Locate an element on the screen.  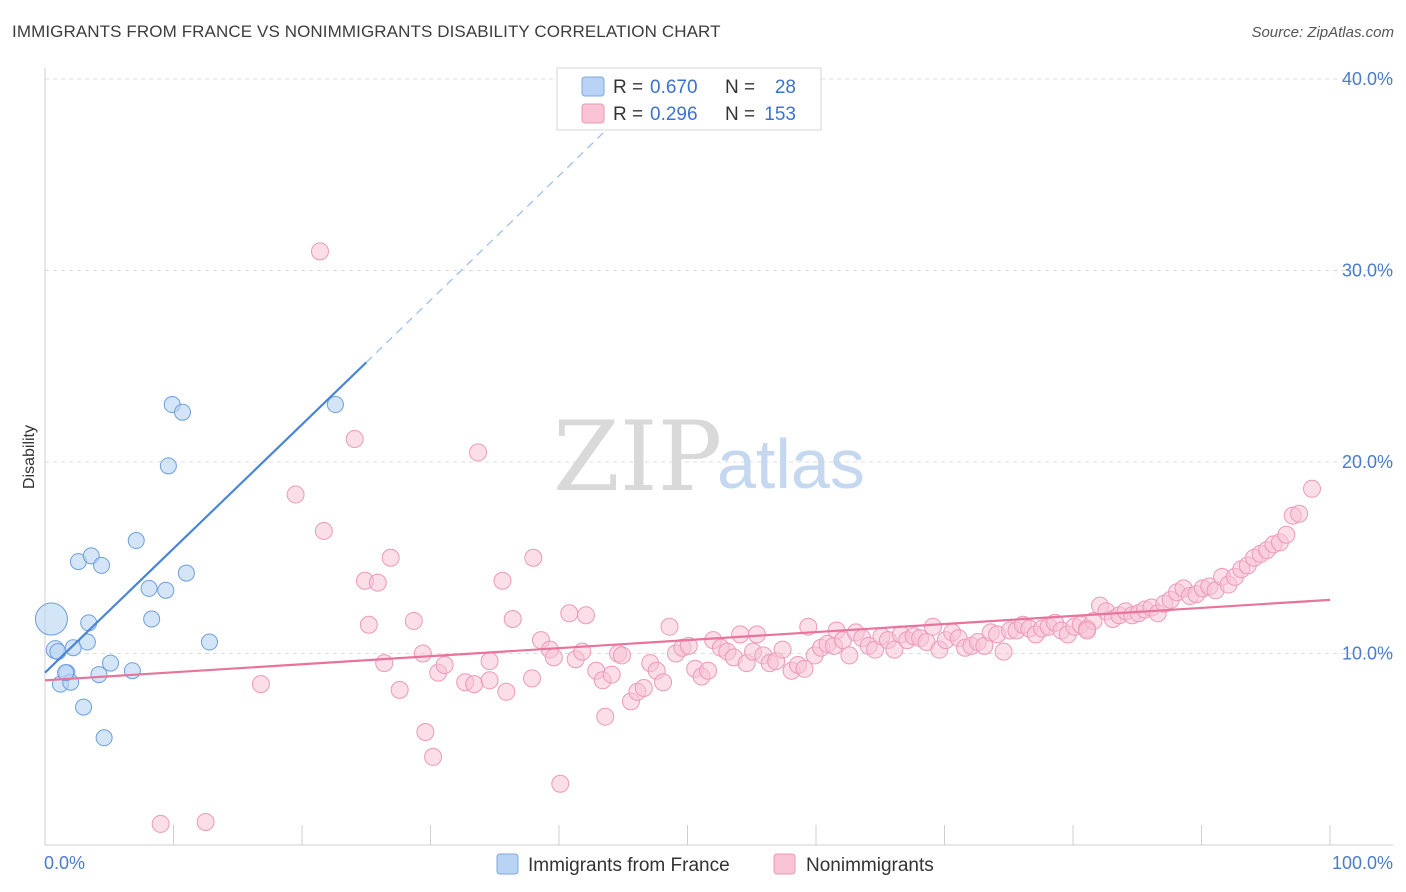
legend-n-label-2: N = is located at coordinates (740, 114).